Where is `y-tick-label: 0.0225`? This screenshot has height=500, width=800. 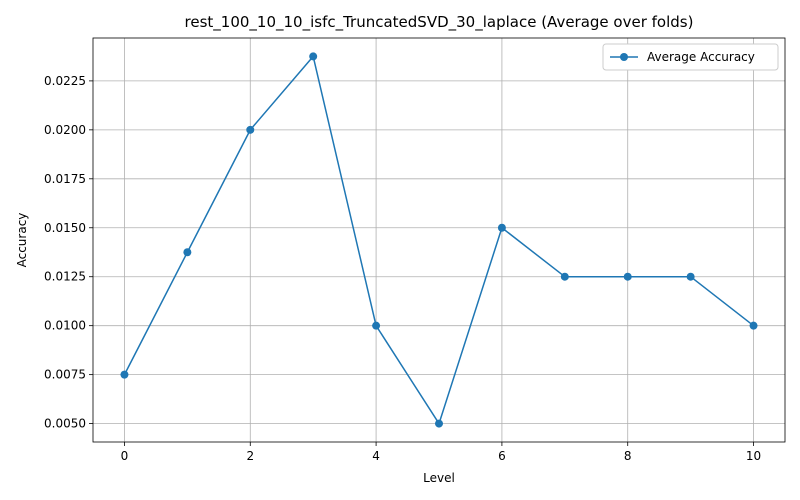
y-tick-label: 0.0225 is located at coordinates (65, 81).